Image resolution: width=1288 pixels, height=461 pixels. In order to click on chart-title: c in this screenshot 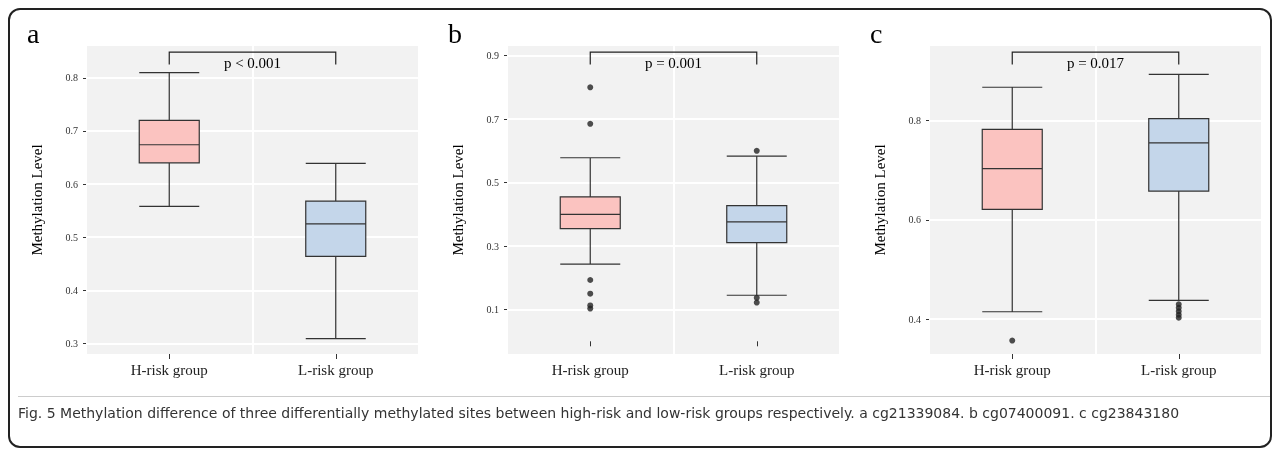, I will do `click(876, 33)`.